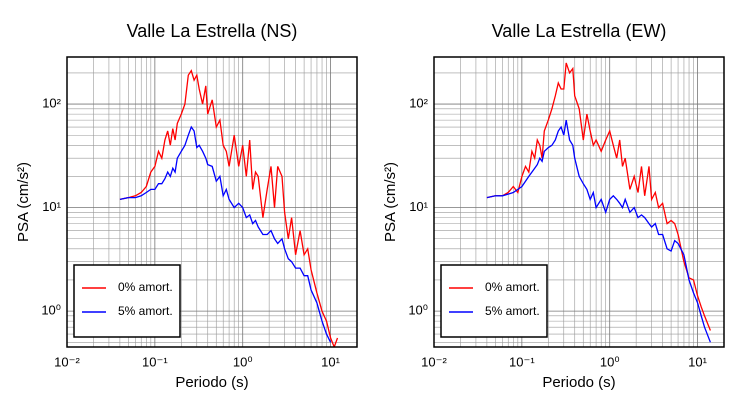 This screenshot has height=400, width=730. What do you see at coordinates (212, 31) in the screenshot?
I see `chart-title: Valle La Estrella (NS)` at bounding box center [212, 31].